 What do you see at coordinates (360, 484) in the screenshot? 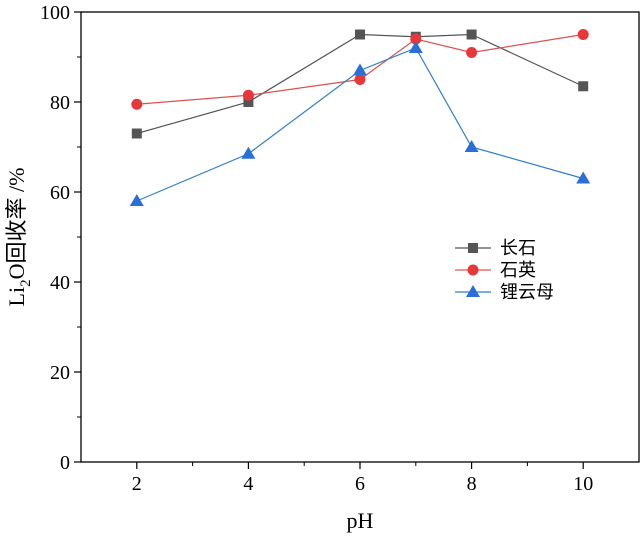
I see `x-tick-label: 6` at bounding box center [360, 484].